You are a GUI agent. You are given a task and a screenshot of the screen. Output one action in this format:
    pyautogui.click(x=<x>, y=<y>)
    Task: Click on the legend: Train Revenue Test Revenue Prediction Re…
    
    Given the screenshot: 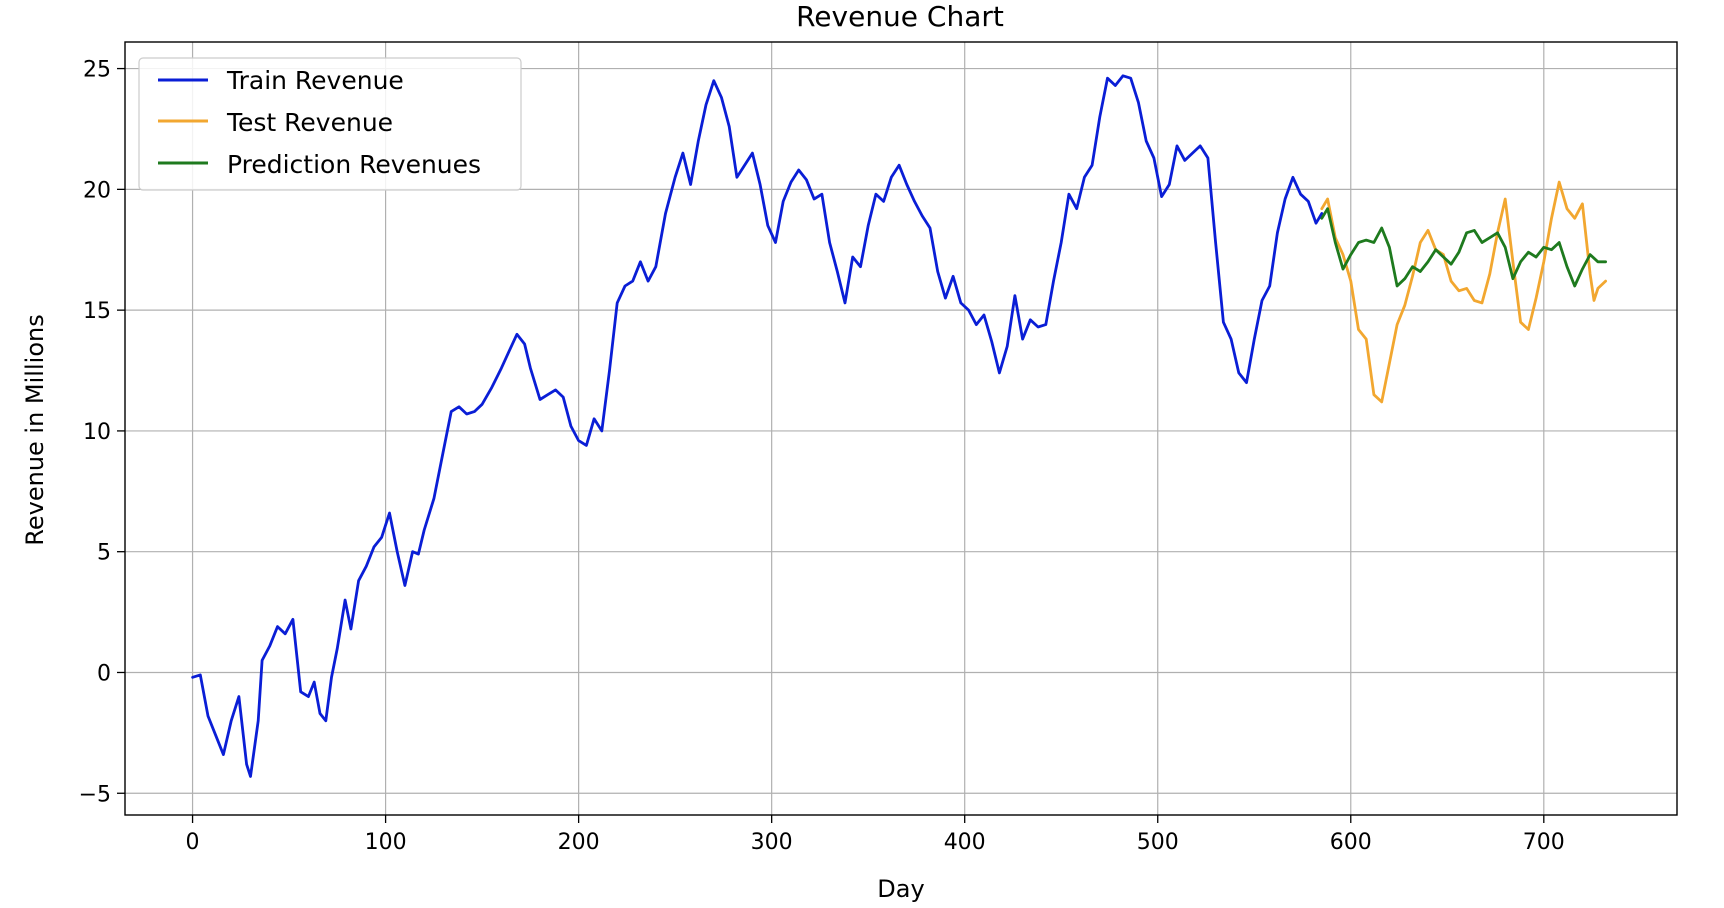 What is the action you would take?
    pyautogui.click(x=330, y=124)
    